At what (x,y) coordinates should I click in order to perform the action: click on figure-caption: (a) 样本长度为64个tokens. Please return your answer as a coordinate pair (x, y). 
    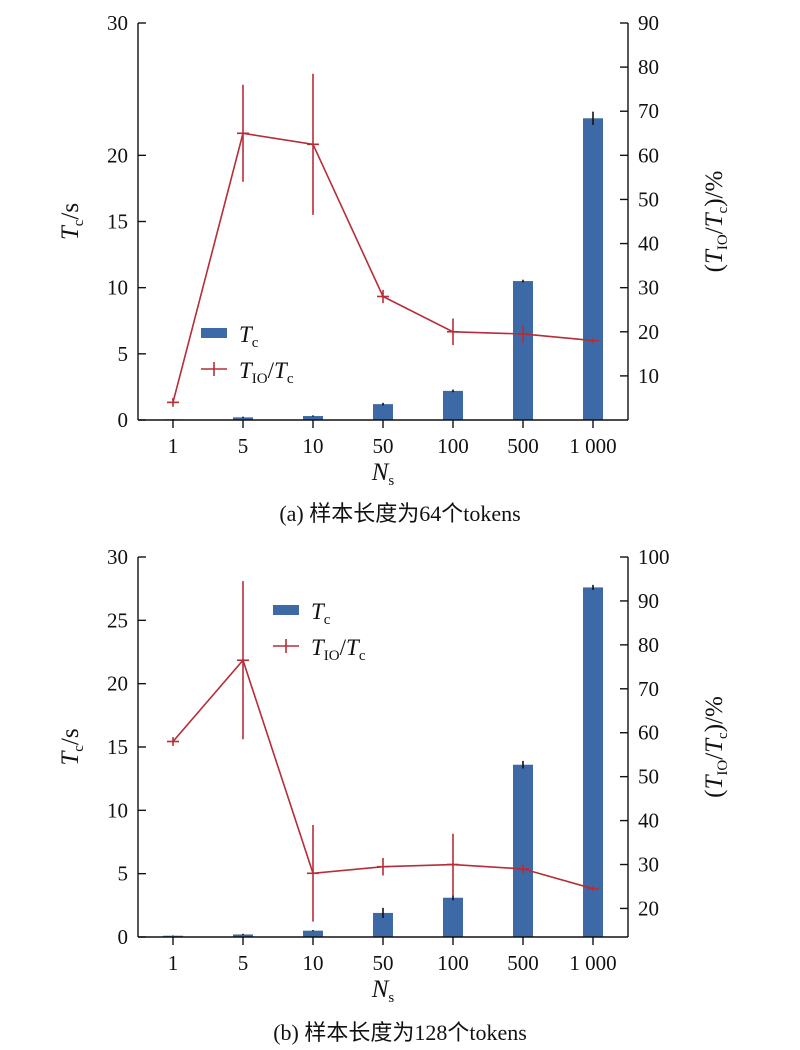
    Looking at the image, I should click on (399, 513).